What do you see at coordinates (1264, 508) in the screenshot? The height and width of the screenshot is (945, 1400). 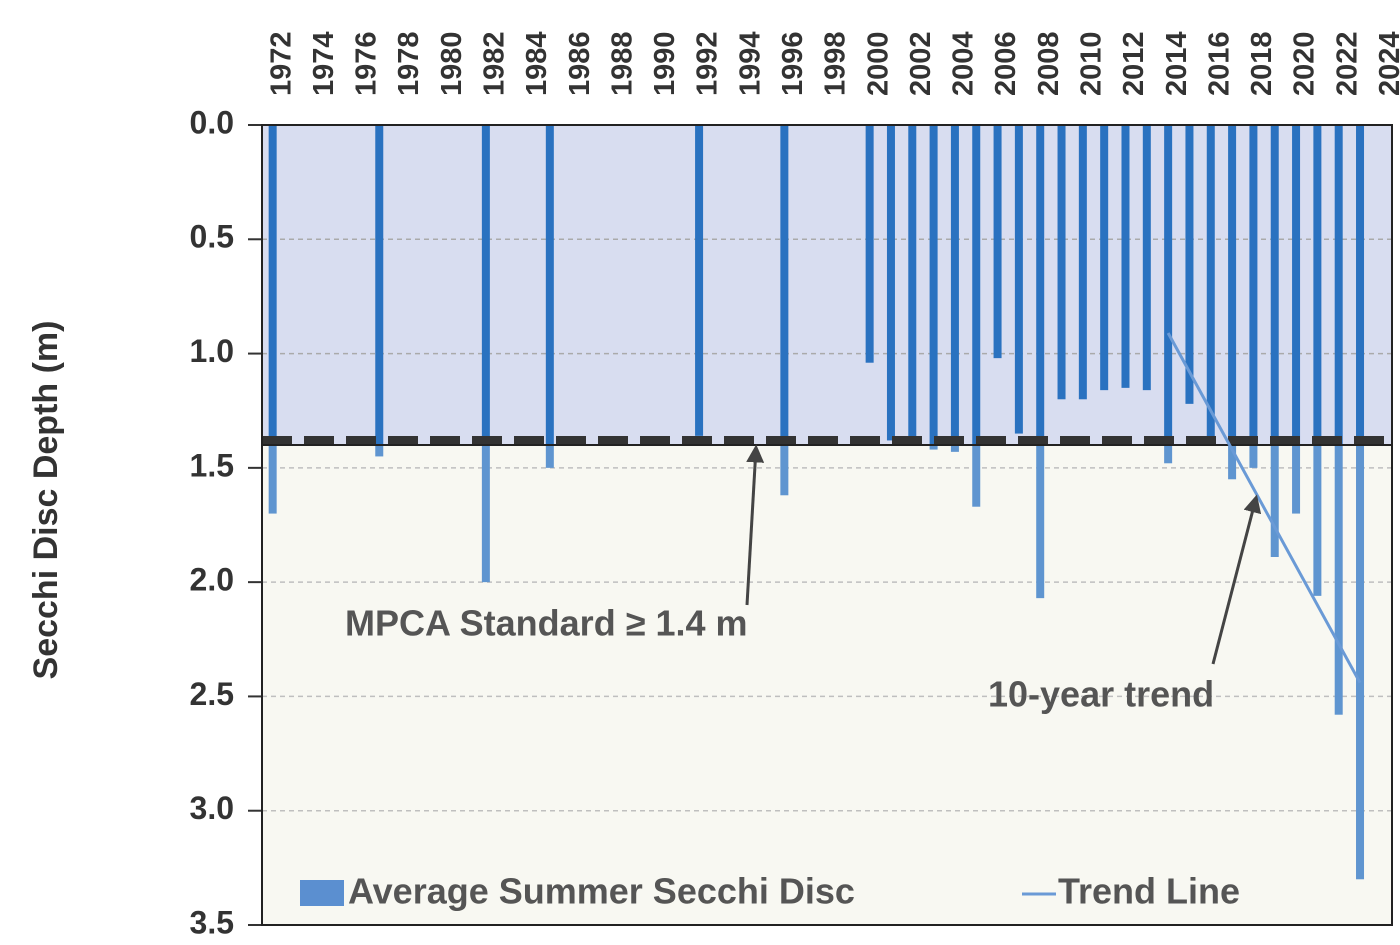 I see `trend-line` at bounding box center [1264, 508].